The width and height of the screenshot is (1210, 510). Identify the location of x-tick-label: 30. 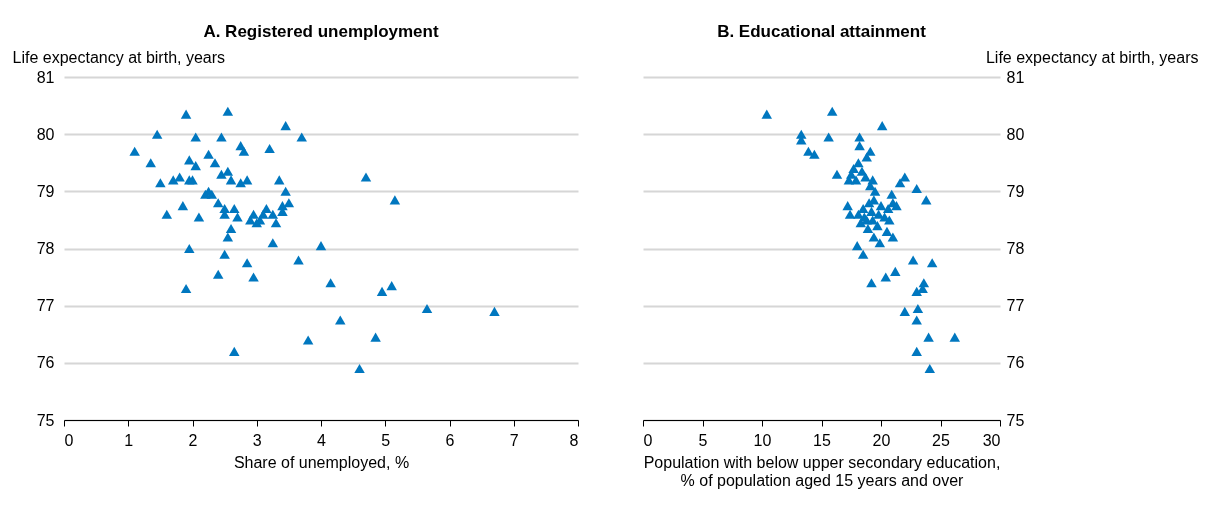
(991, 440).